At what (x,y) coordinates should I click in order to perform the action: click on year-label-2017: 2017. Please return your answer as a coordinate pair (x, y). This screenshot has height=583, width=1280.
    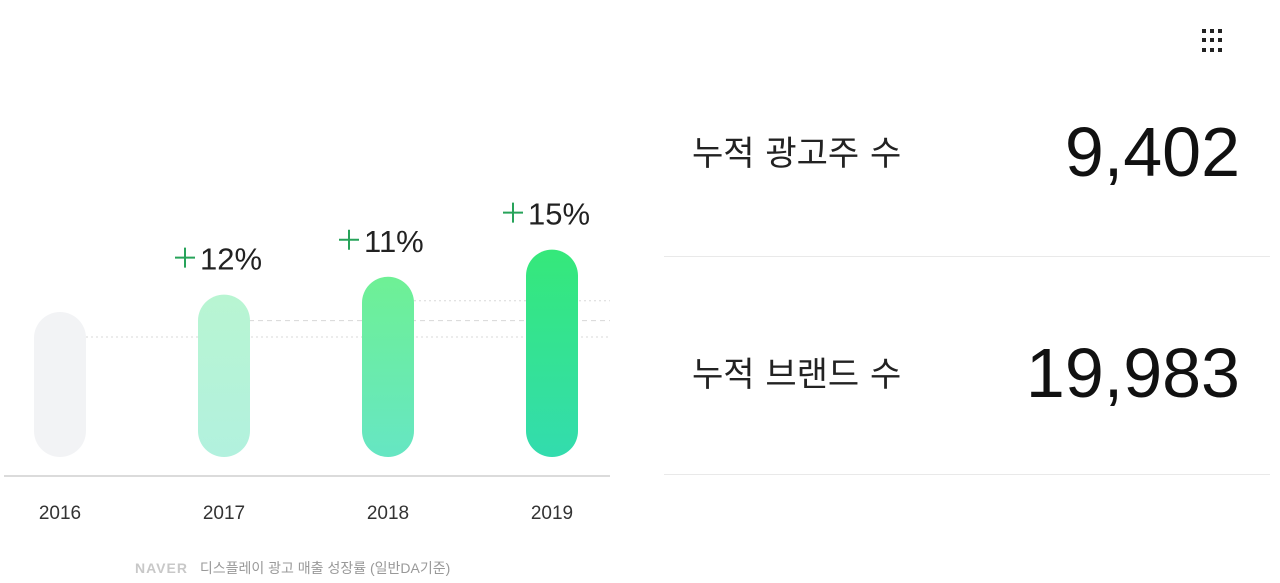
    Looking at the image, I should click on (224, 513).